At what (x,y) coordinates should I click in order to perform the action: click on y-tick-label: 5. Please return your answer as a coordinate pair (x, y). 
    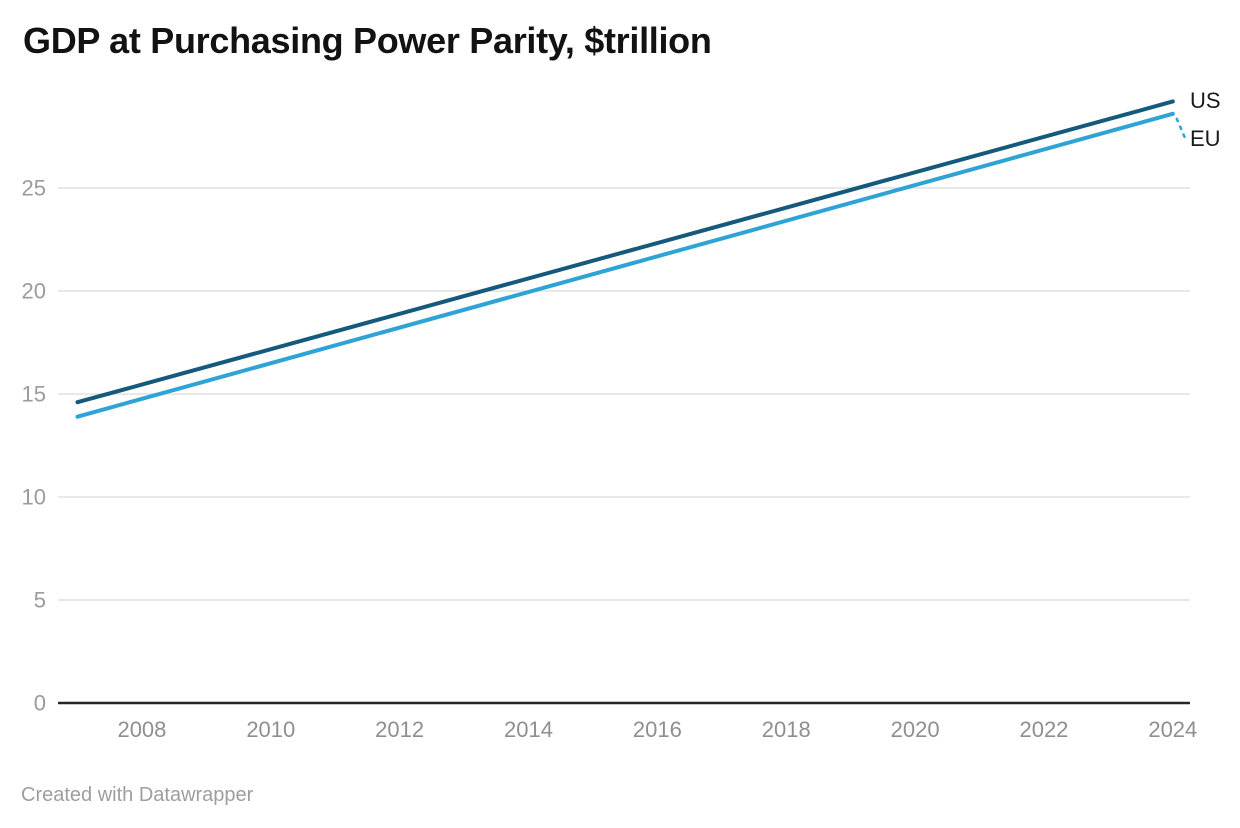
    Looking at the image, I should click on (40, 600).